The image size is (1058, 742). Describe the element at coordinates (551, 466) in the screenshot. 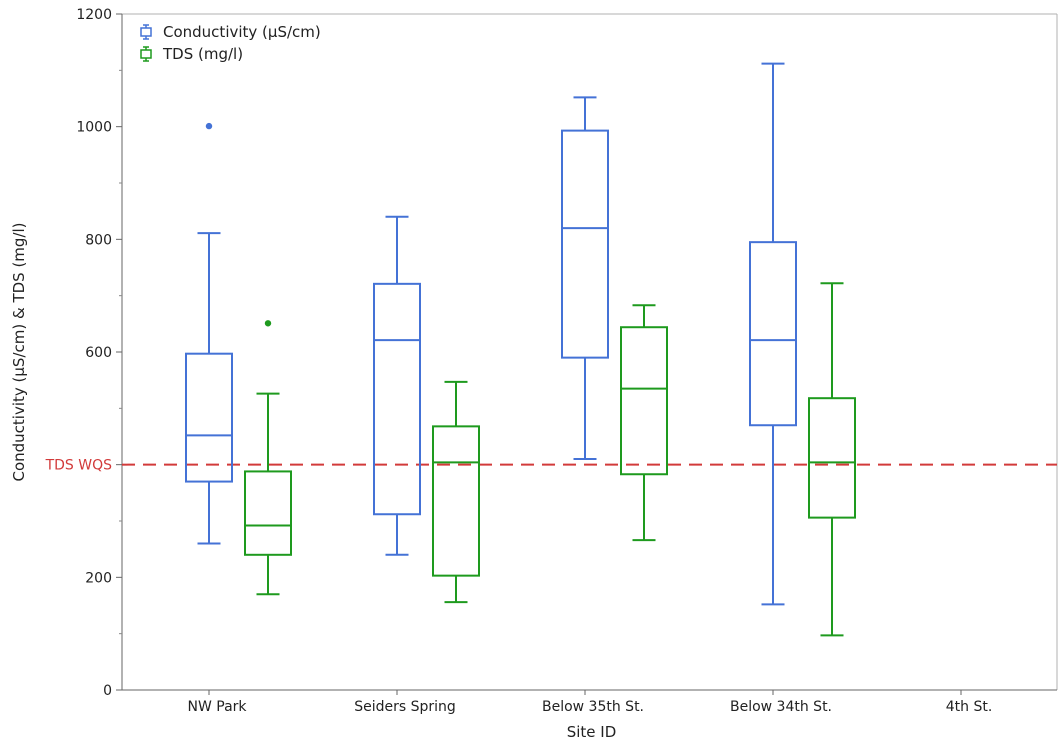

I see `reference-lines: TDS WQS` at that location.